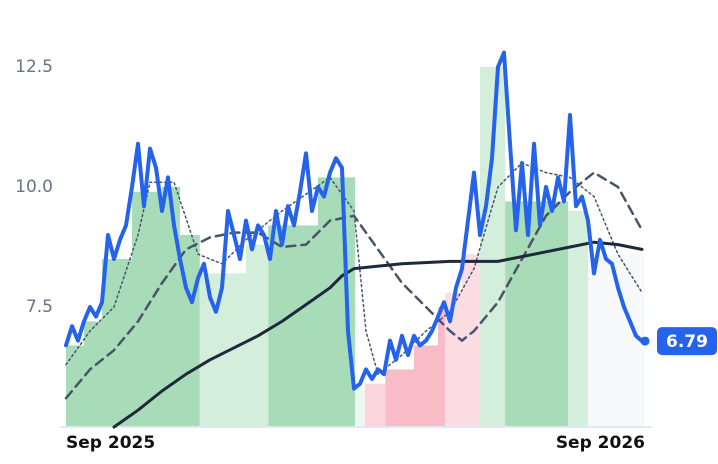 Image resolution: width=718 pixels, height=464 pixels. Describe the element at coordinates (34, 187) in the screenshot. I see `y-tick-label: 10.0` at that location.